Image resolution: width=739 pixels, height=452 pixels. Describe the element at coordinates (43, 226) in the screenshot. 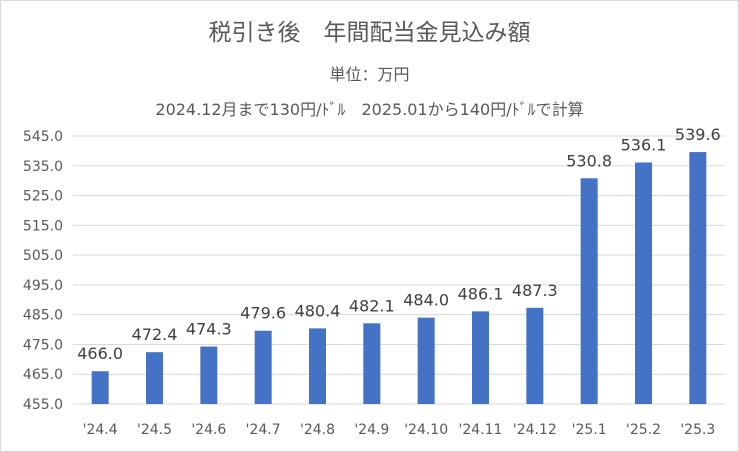

I see `y-tick-label: 515.0` at that location.